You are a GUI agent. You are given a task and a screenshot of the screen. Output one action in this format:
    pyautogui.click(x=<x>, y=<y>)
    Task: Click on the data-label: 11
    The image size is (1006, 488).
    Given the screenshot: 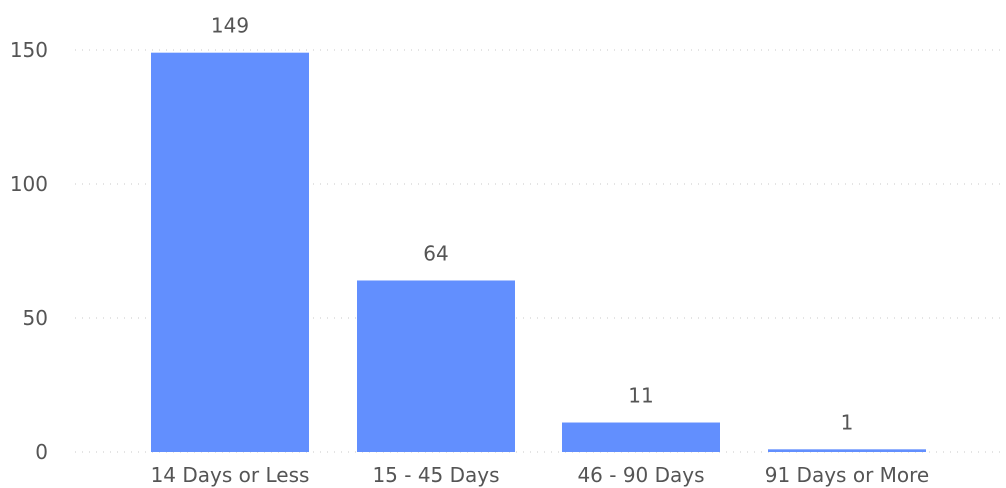 What is the action you would take?
    pyautogui.click(x=640, y=396)
    